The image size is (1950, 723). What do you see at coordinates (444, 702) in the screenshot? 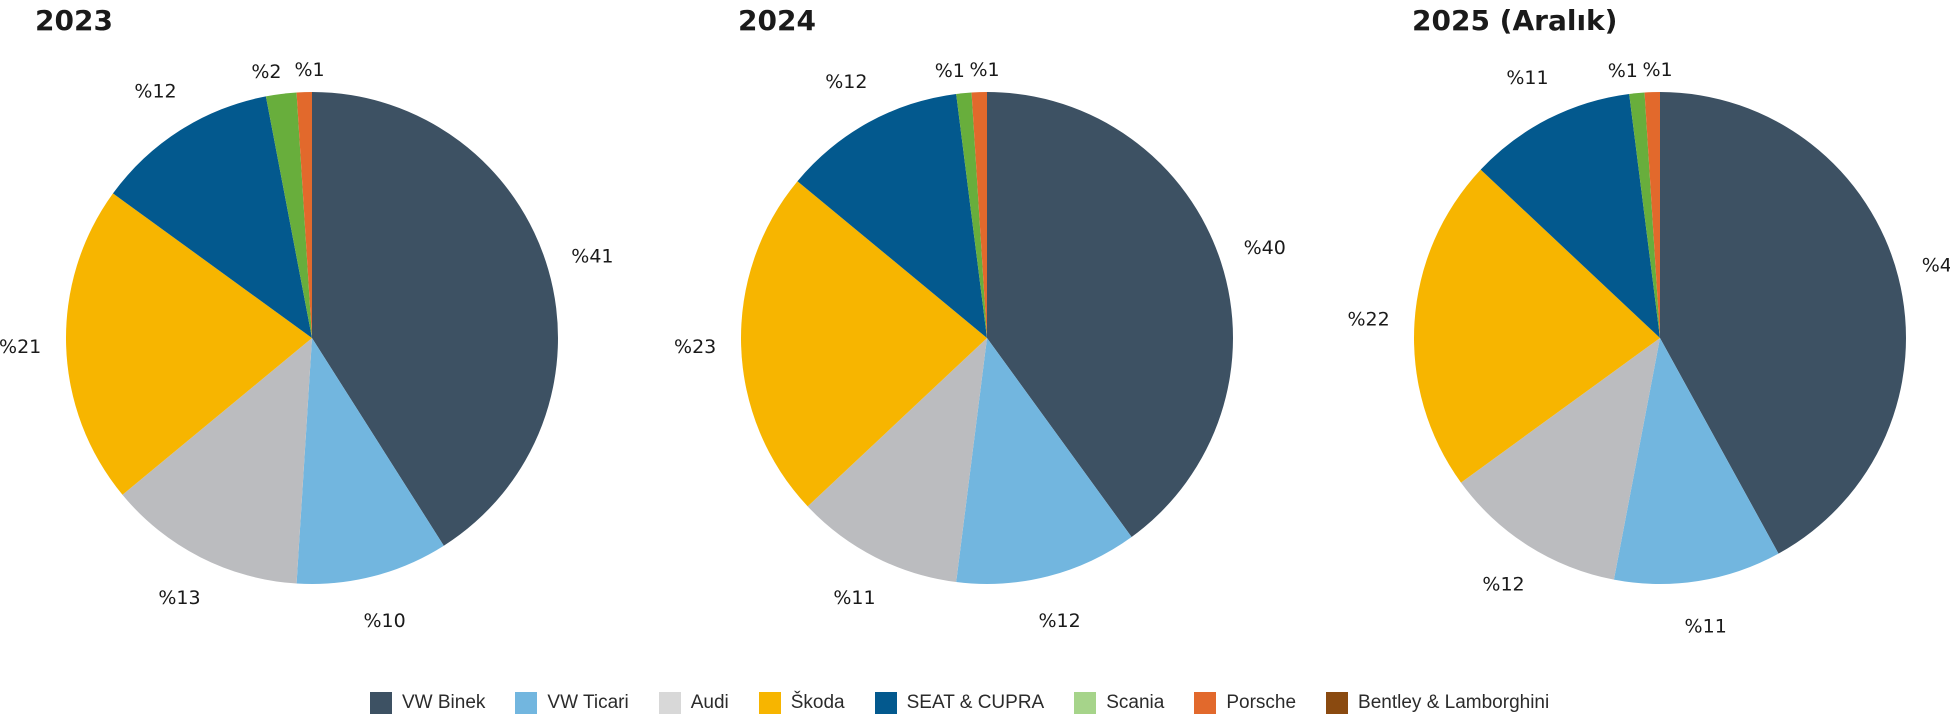
I see `legend-label: VW Binek` at bounding box center [444, 702].